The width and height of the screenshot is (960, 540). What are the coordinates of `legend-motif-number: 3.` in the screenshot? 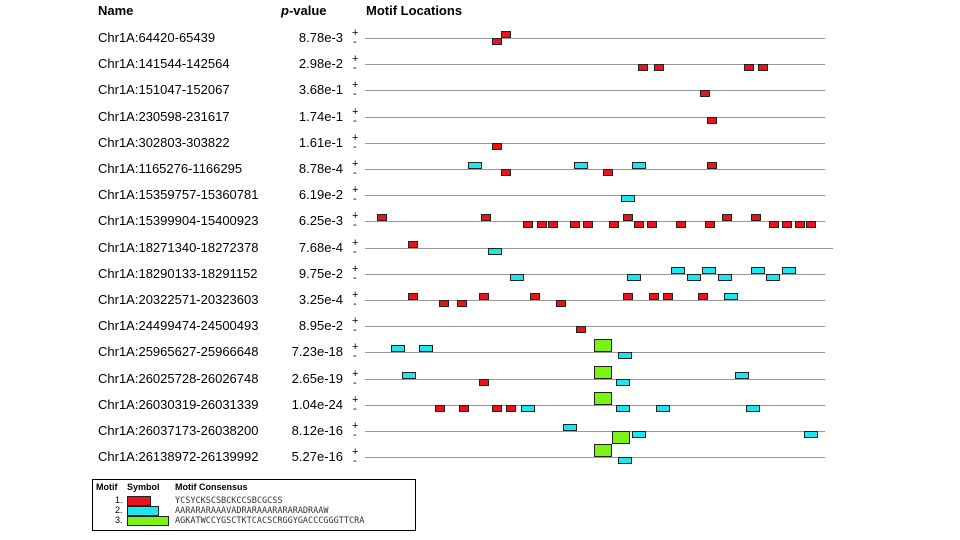 It's located at (119, 520).